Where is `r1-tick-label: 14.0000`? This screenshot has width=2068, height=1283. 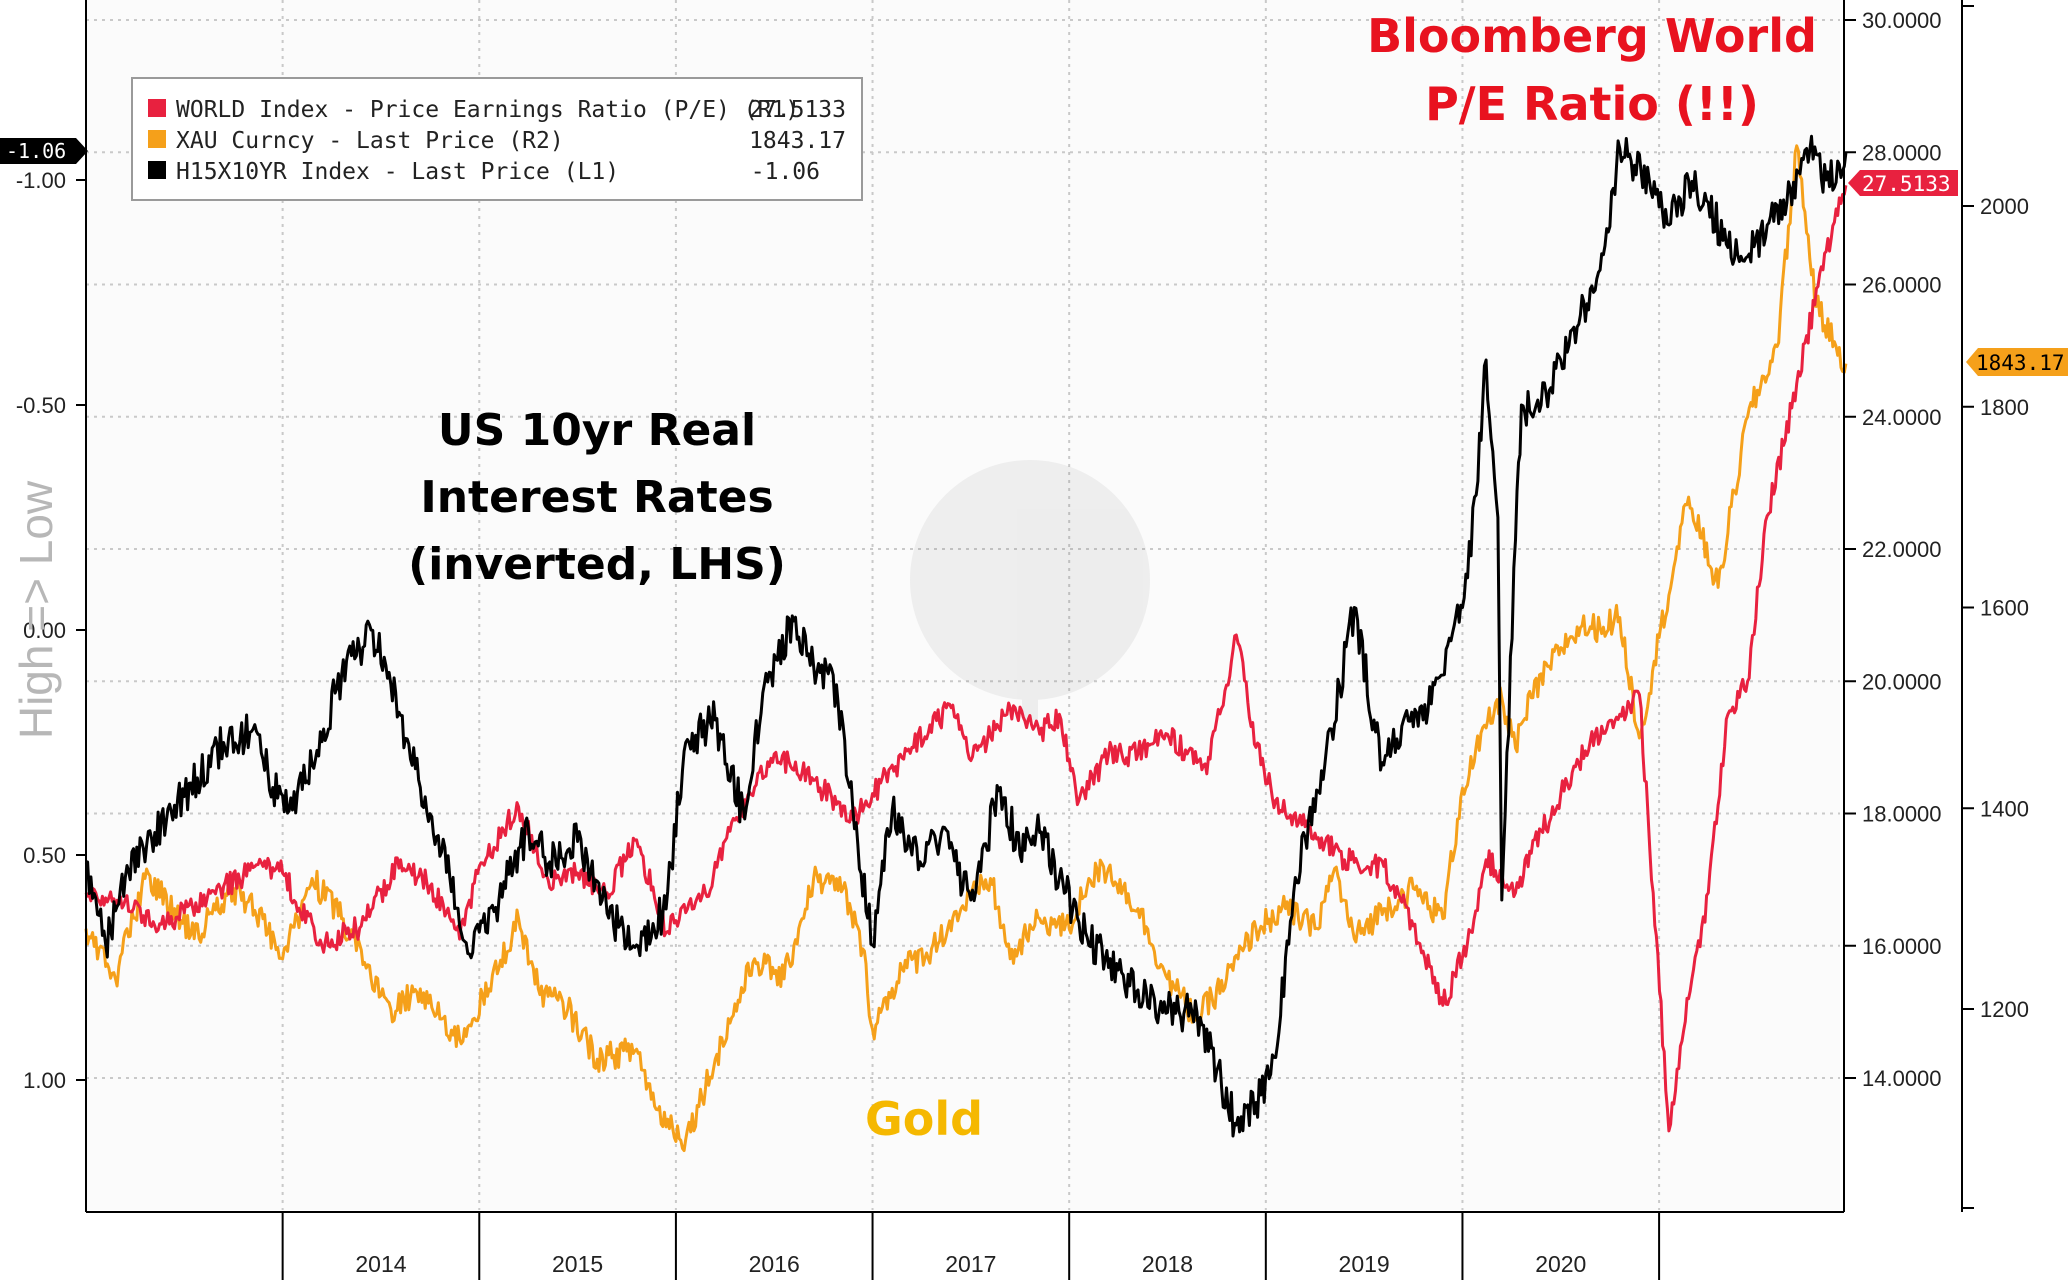 r1-tick-label: 14.0000 is located at coordinates (1902, 1078).